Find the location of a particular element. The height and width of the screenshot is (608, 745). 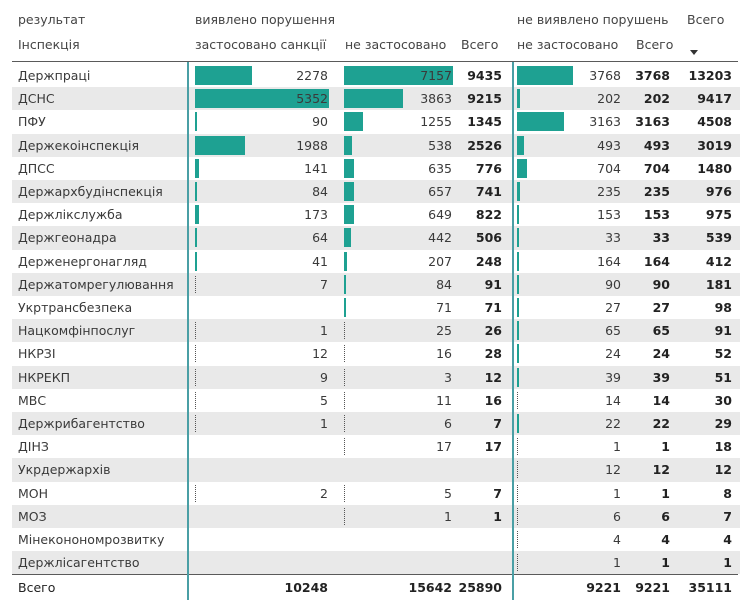

table-row: Держлікслужба 173 649 822 153 153 975 is located at coordinates (376, 214).